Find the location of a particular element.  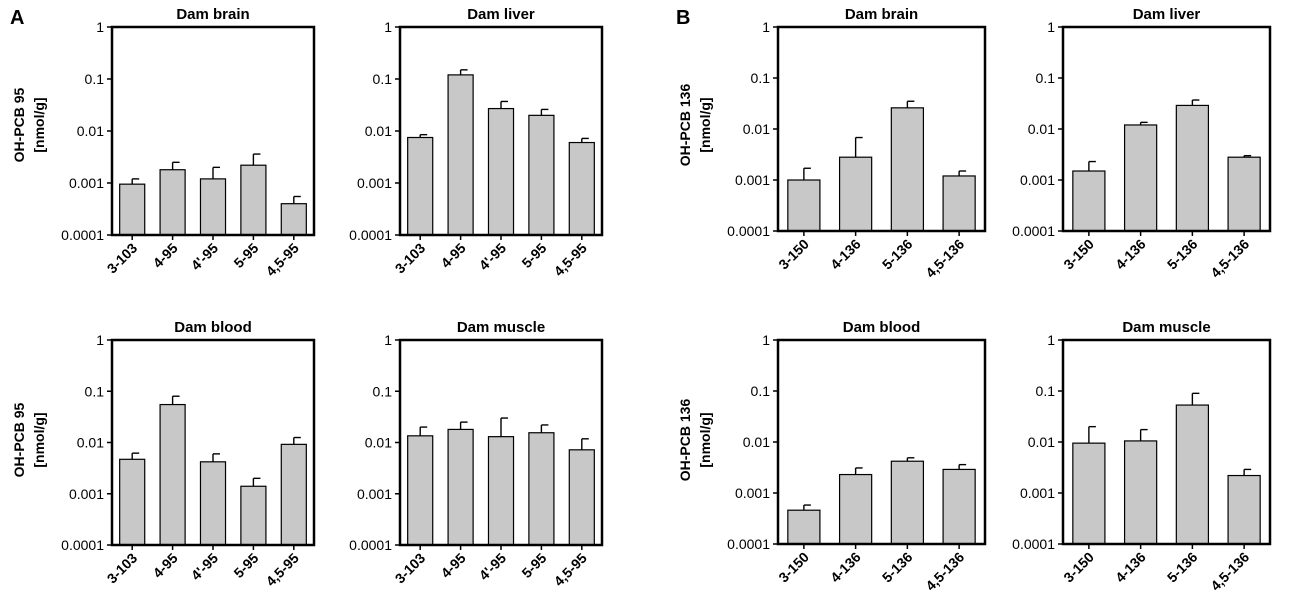

svg-text: OH-PCB 136 is located at coordinates (685, 440).